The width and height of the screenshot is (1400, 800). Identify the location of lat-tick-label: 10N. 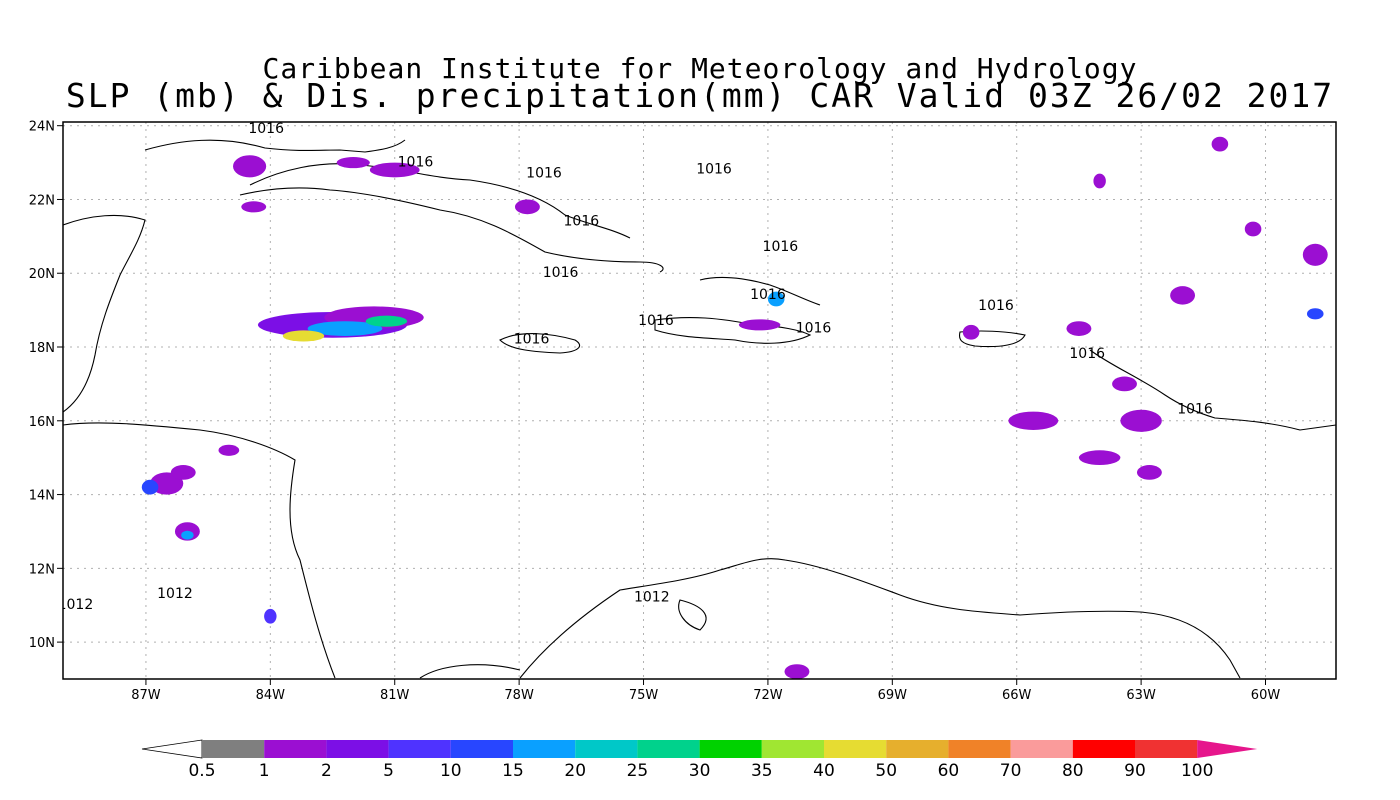
(42, 643).